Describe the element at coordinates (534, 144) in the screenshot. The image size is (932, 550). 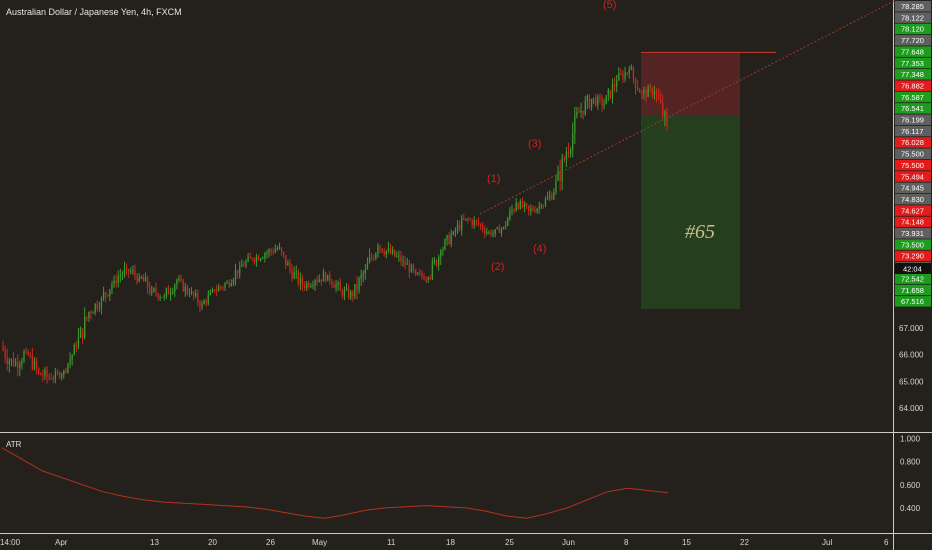
I see `elliott-wave-label: (3)` at that location.